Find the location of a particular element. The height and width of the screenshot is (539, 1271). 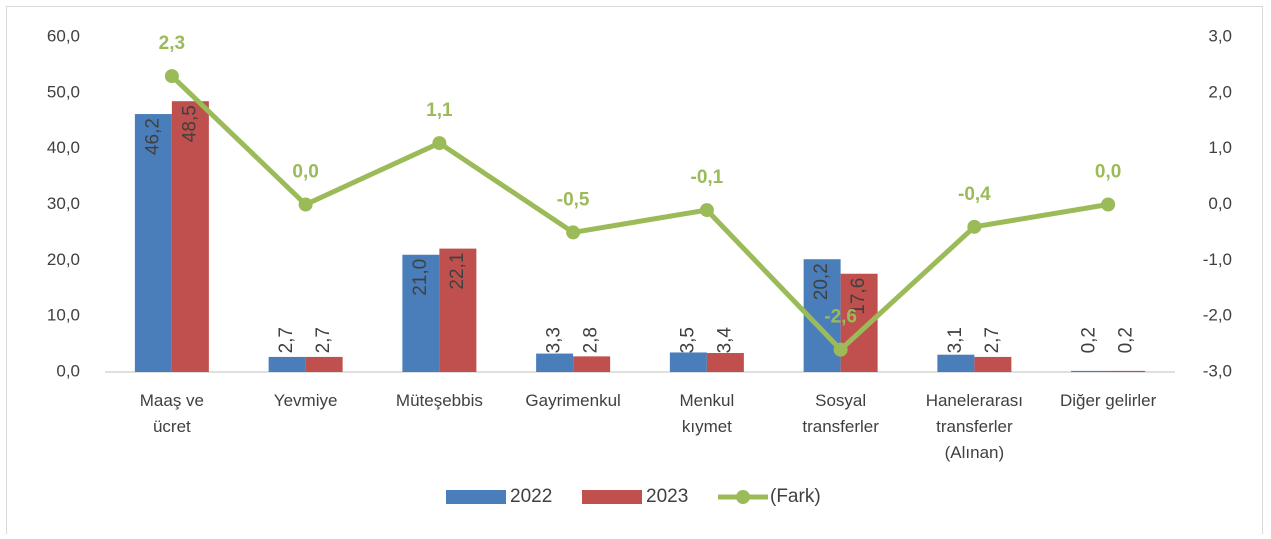

data-label: 2,8 is located at coordinates (591, 340).